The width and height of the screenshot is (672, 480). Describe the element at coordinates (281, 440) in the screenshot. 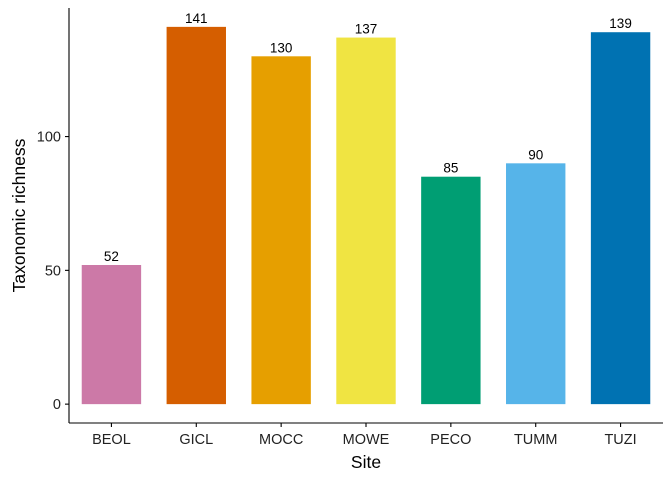

I see `x-tick-label: MOCC` at that location.